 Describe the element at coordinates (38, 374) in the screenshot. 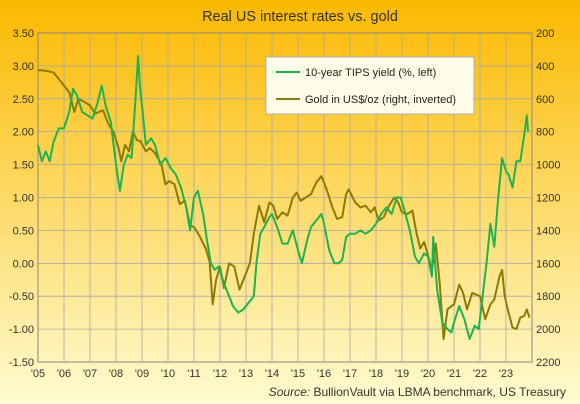

I see `x-tick-label: '05` at that location.